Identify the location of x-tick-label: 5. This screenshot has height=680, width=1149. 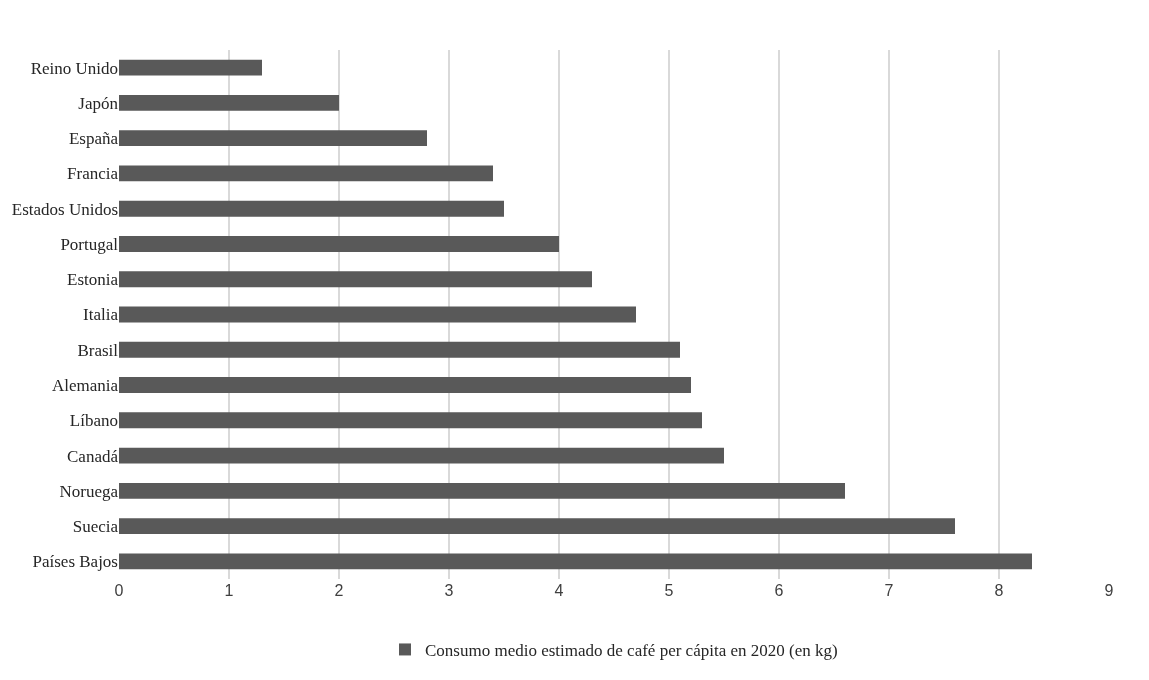
(669, 590).